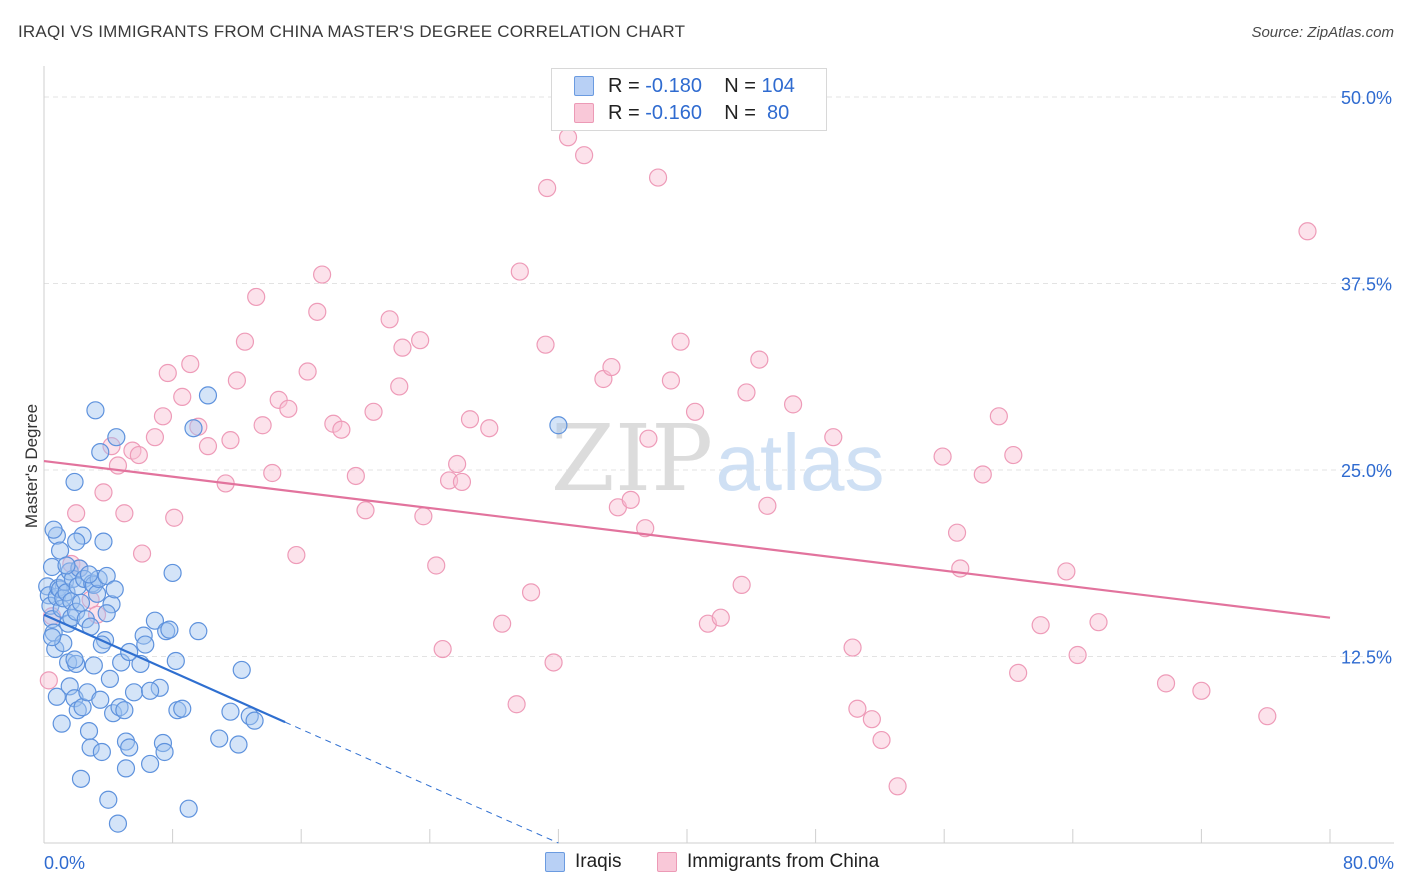 This screenshot has height=892, width=1406. I want to click on legend-item-iraqis: Iraqis, so click(583, 862).